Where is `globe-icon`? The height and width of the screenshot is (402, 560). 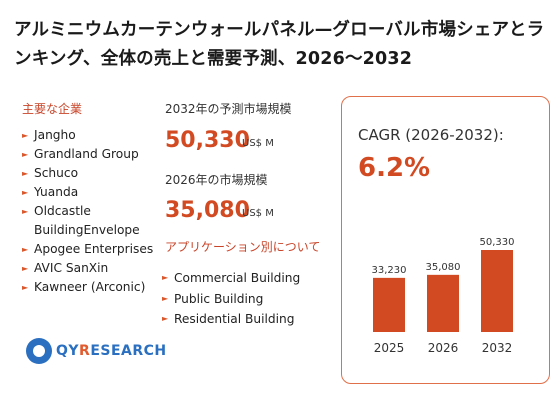
globe-icon is located at coordinates (39, 351).